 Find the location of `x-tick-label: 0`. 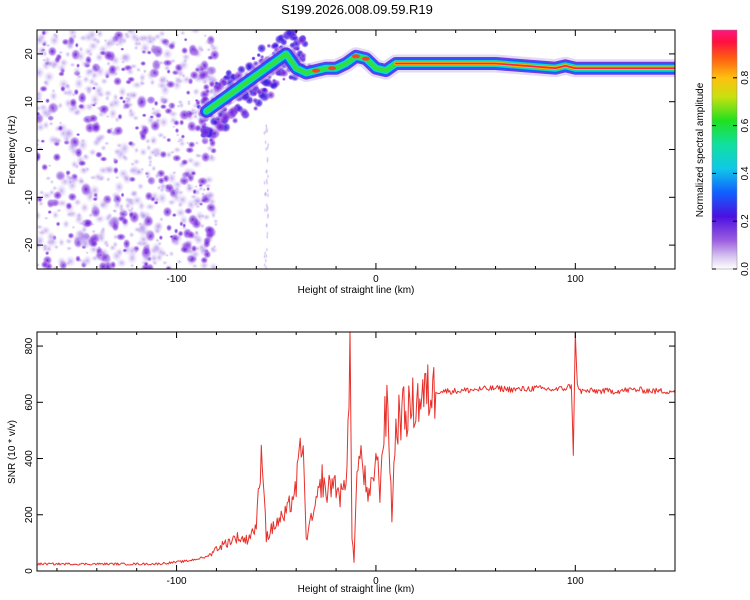

x-tick-label: 0 is located at coordinates (376, 279).